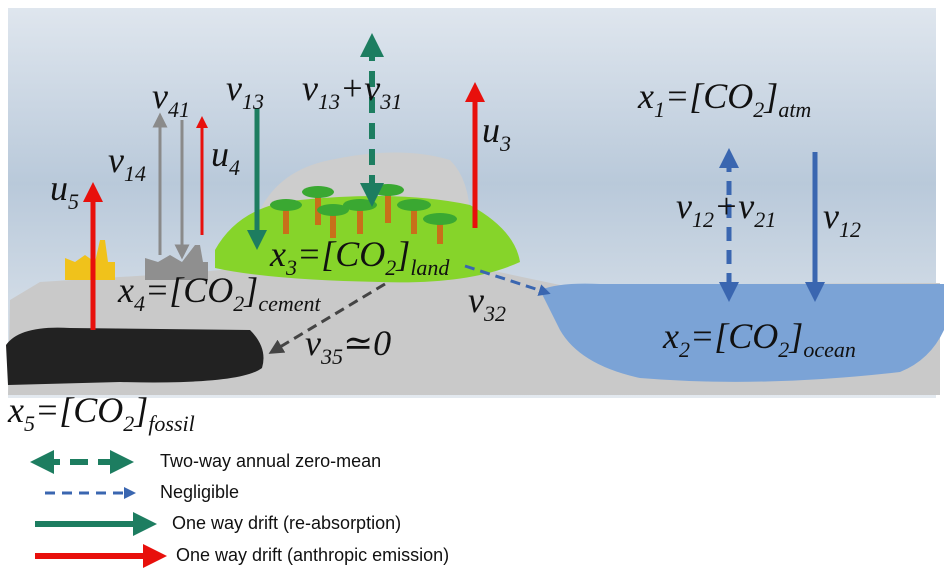 The image size is (944, 575). I want to click on legend-label: One way drift (anthropic emission), so click(312, 555).